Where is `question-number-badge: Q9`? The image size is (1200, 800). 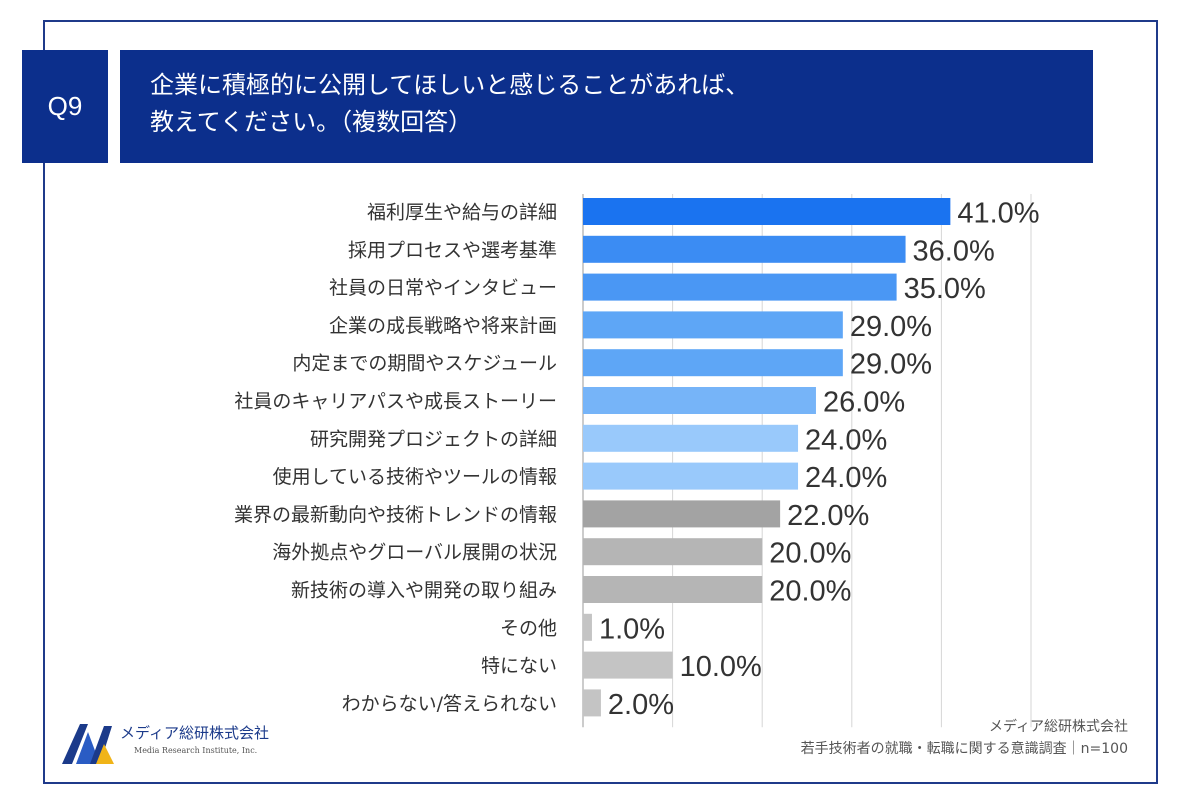 question-number-badge: Q9 is located at coordinates (65, 106).